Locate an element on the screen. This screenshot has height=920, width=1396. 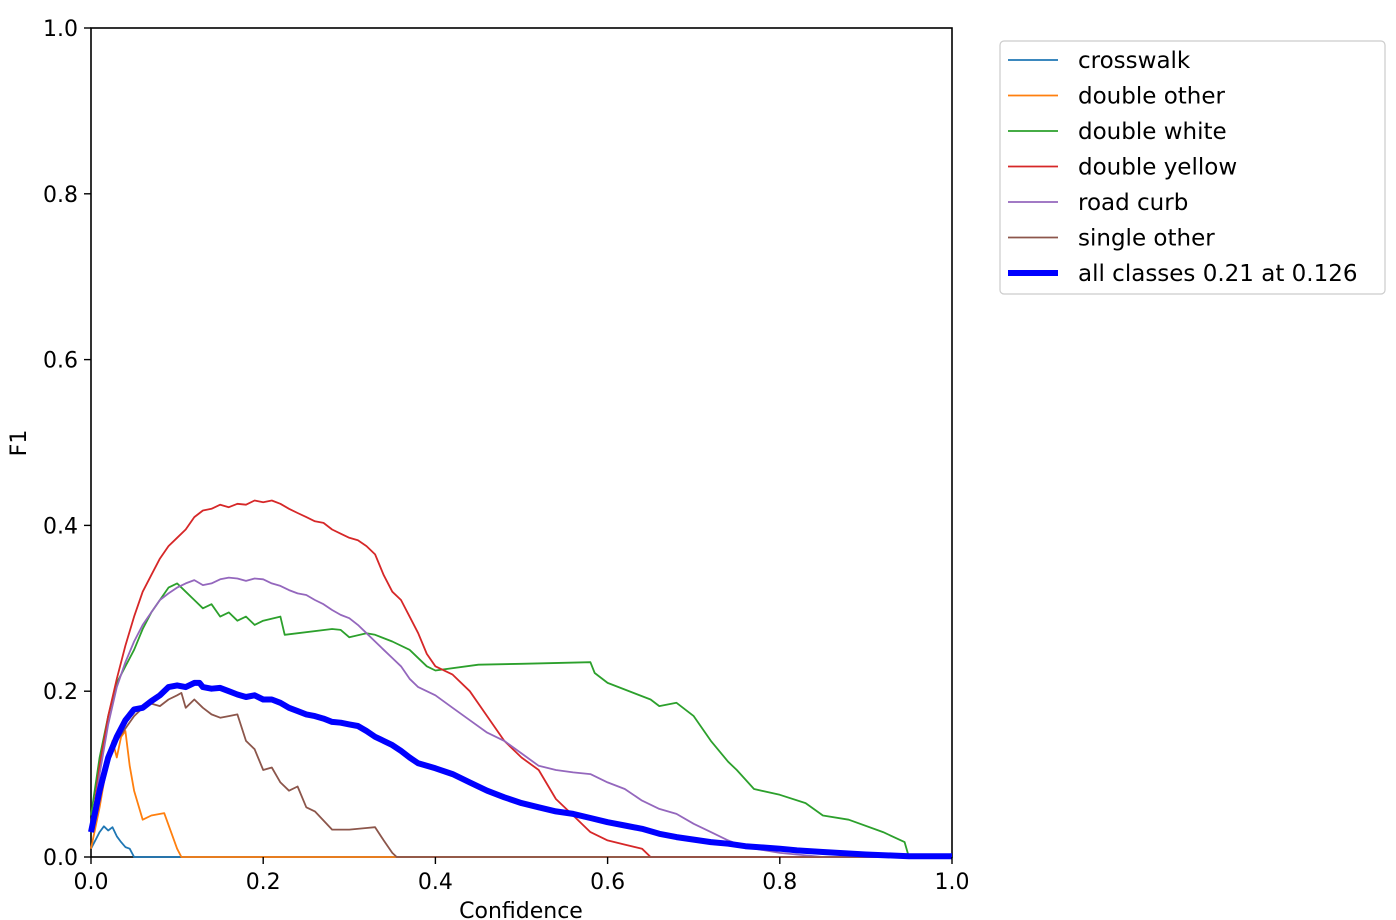
legend-label: double yellow is located at coordinates (1157, 168).